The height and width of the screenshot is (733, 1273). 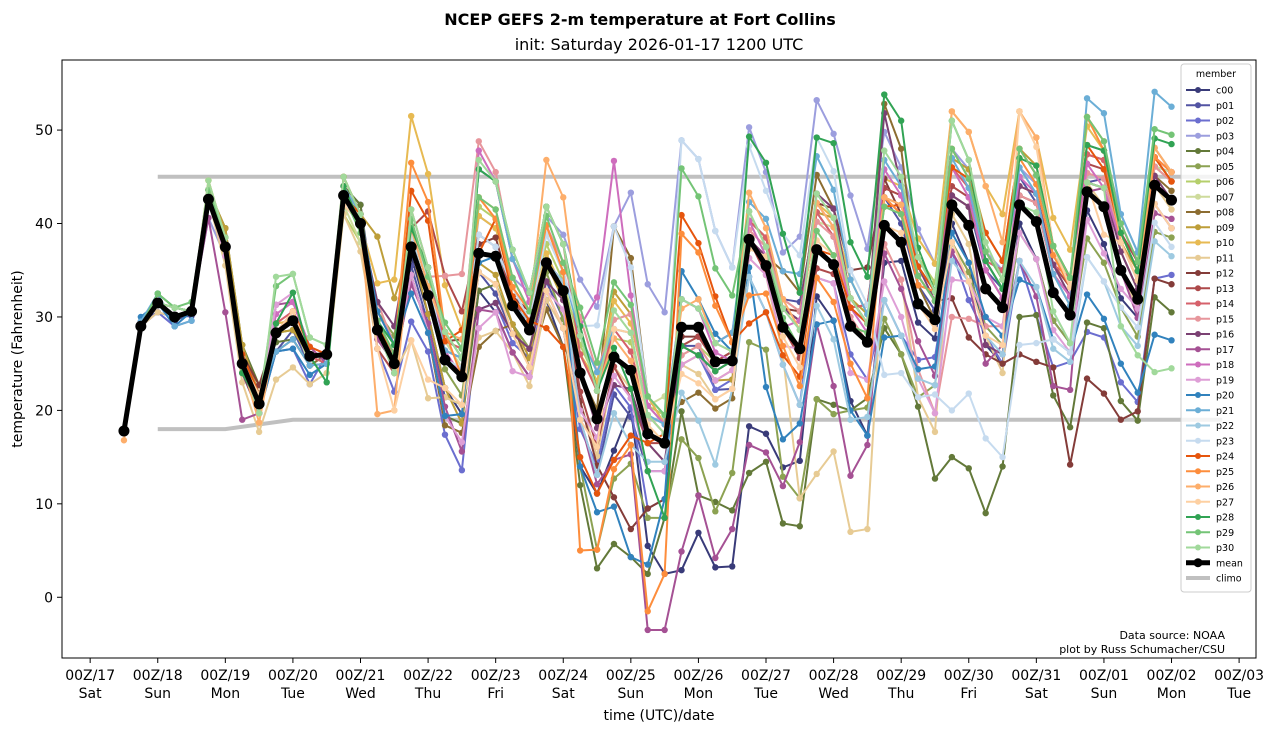 What do you see at coordinates (495, 694) in the screenshot?
I see `x-tick-label-day: Fri` at bounding box center [495, 694].